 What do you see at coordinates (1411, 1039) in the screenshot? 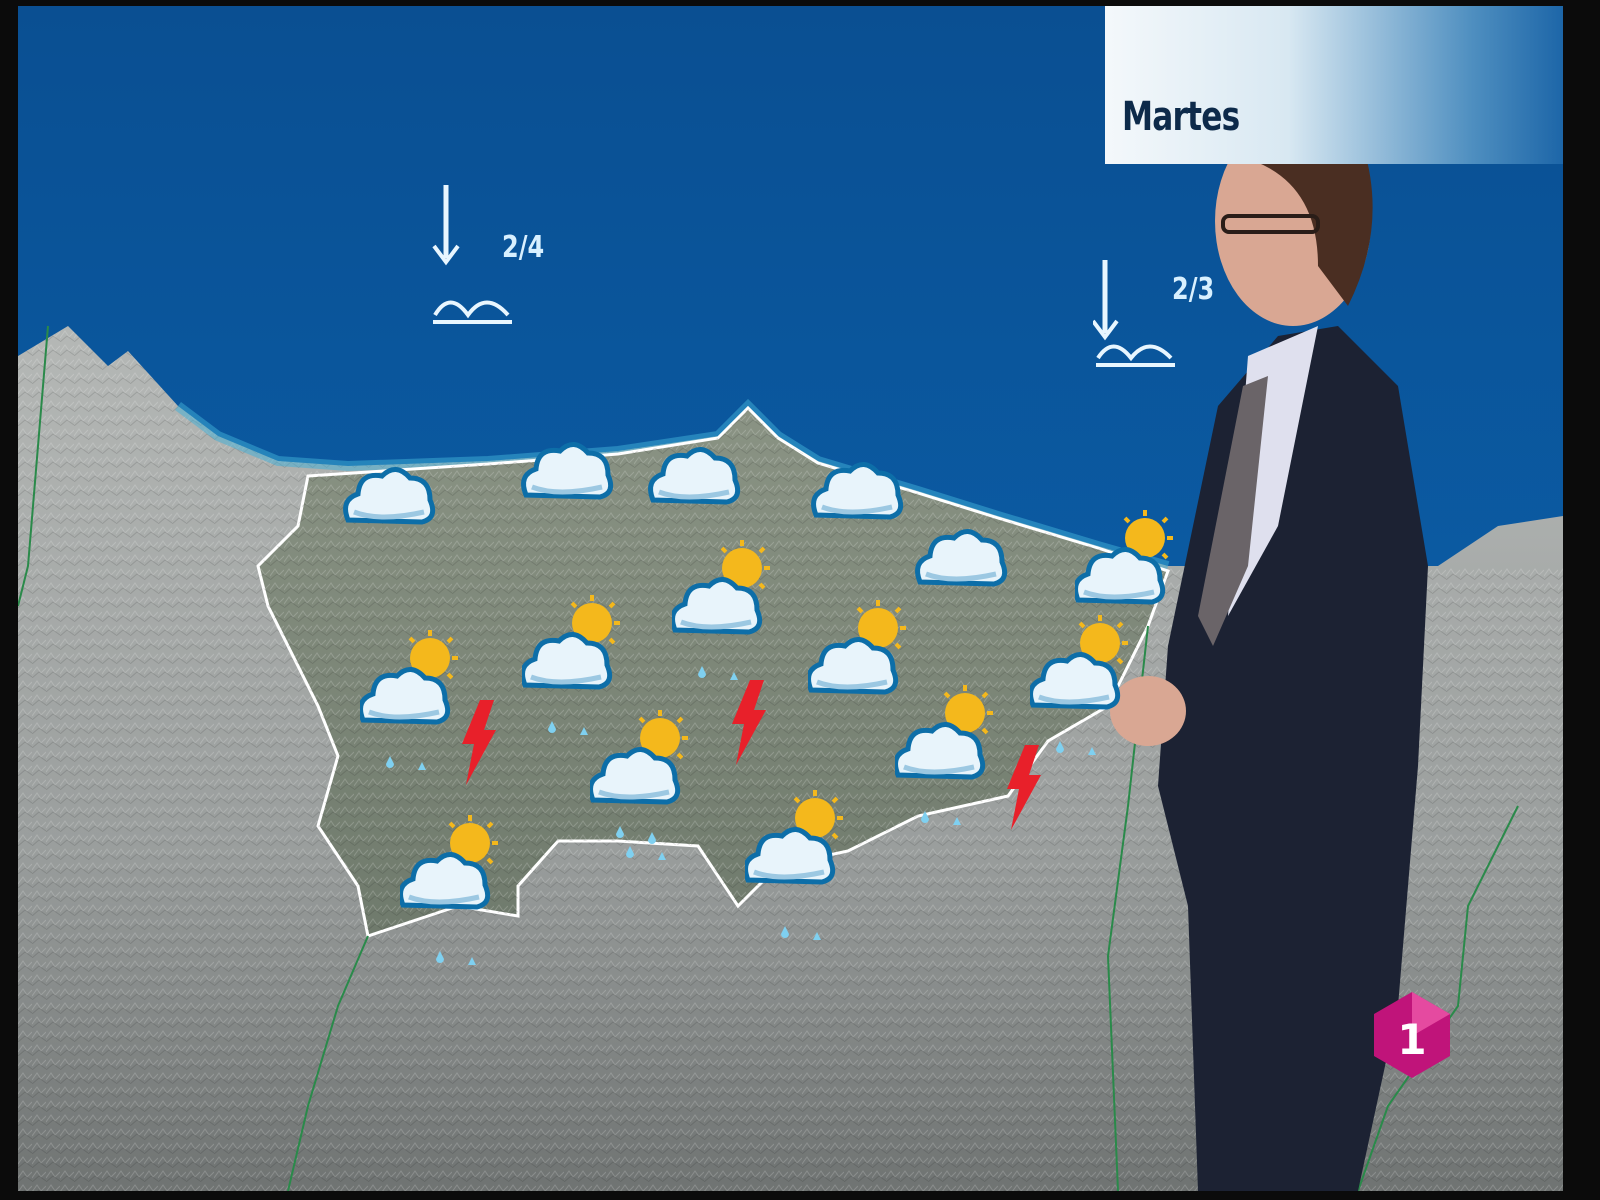
I see `channel-number: 1` at bounding box center [1411, 1039].